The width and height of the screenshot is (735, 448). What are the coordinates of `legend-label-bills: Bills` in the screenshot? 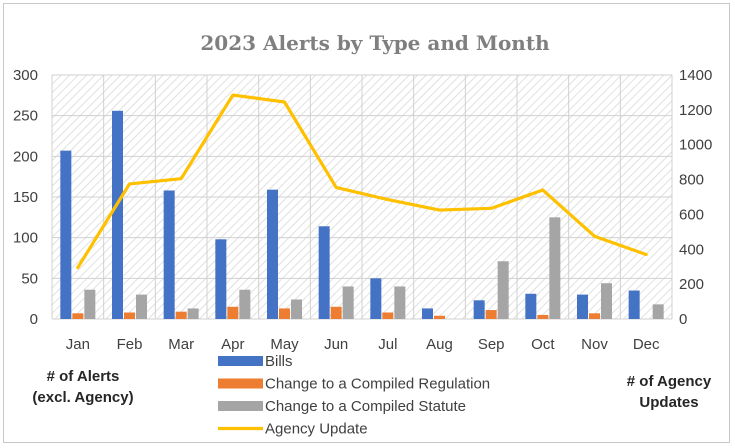 It's located at (279, 361).